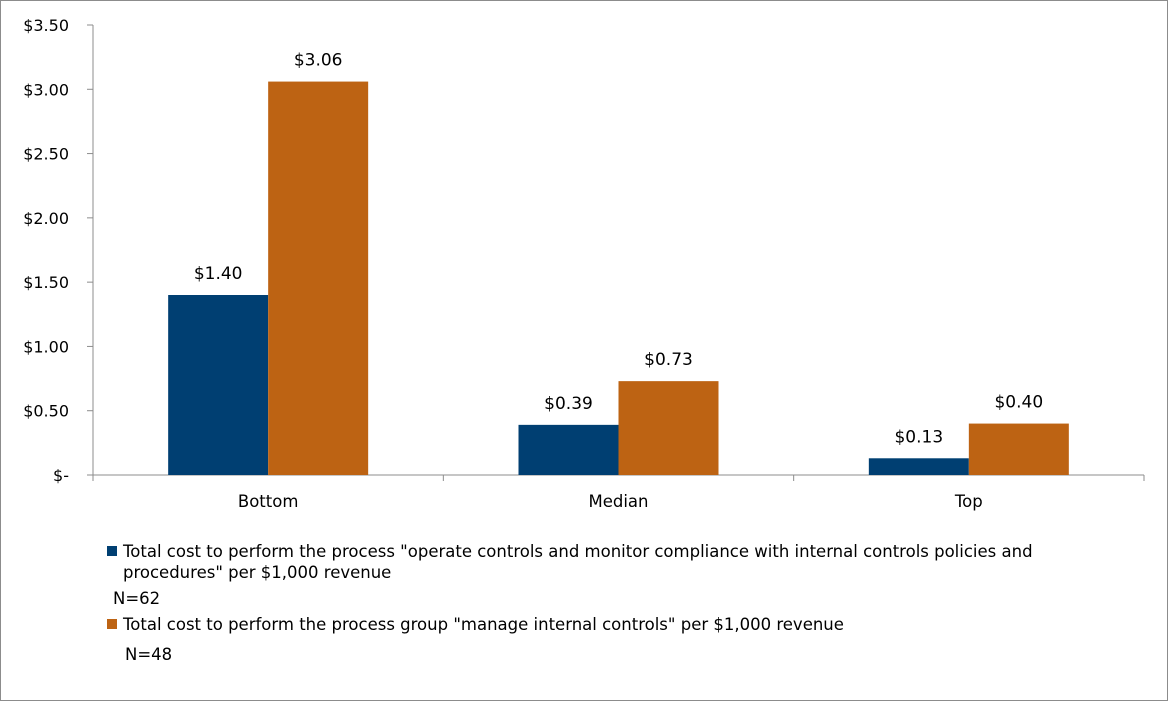  Describe the element at coordinates (268, 501) in the screenshot. I see `x-tick-label: Bottom` at that location.